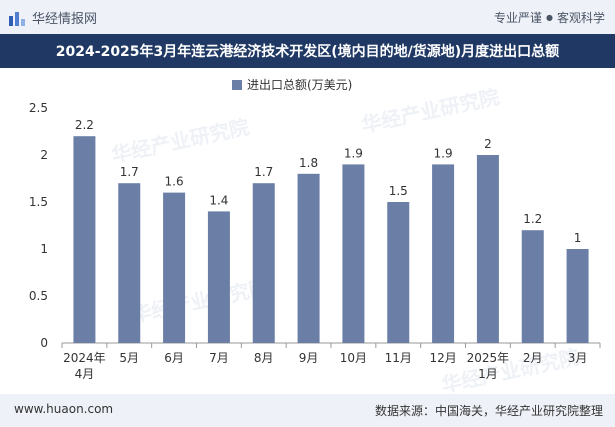 The width and height of the screenshot is (615, 427). I want to click on brand-name: 华经情报网, so click(65, 19).